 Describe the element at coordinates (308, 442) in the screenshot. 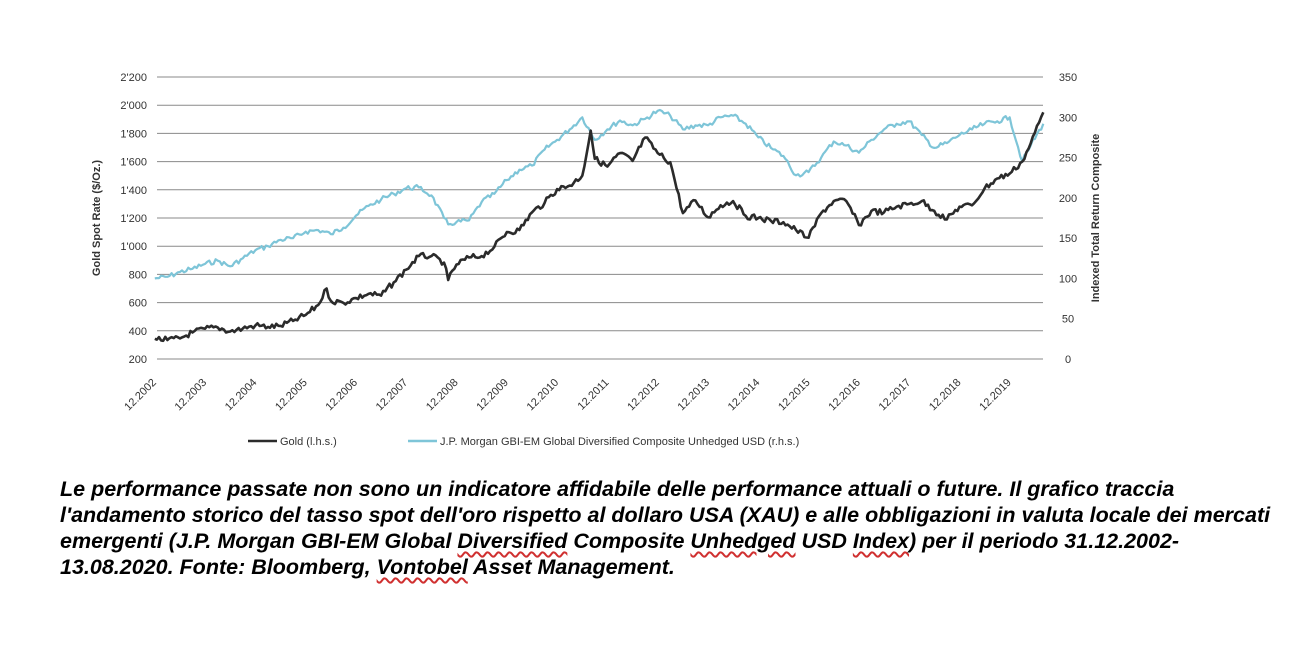

I see `legend-label-gold: Gold (l.h.s.)` at that location.